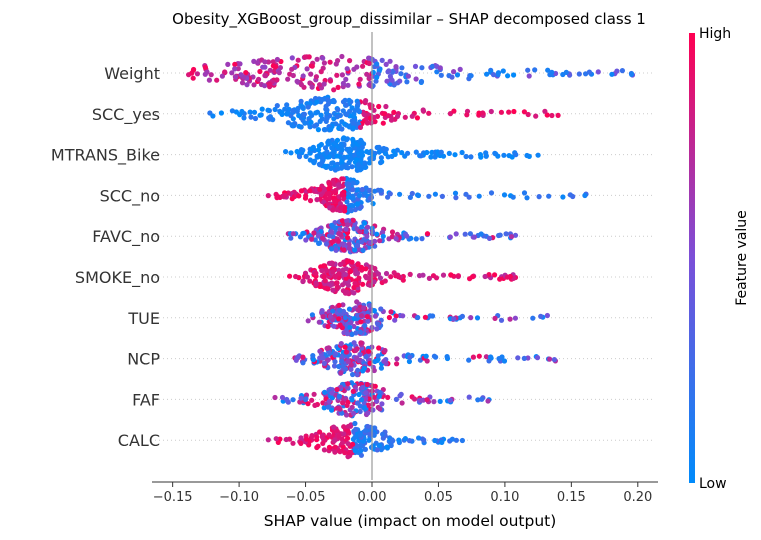 The height and width of the screenshot is (540, 761). Describe the element at coordinates (126, 237) in the screenshot. I see `feature-label: FAVC_no` at that location.